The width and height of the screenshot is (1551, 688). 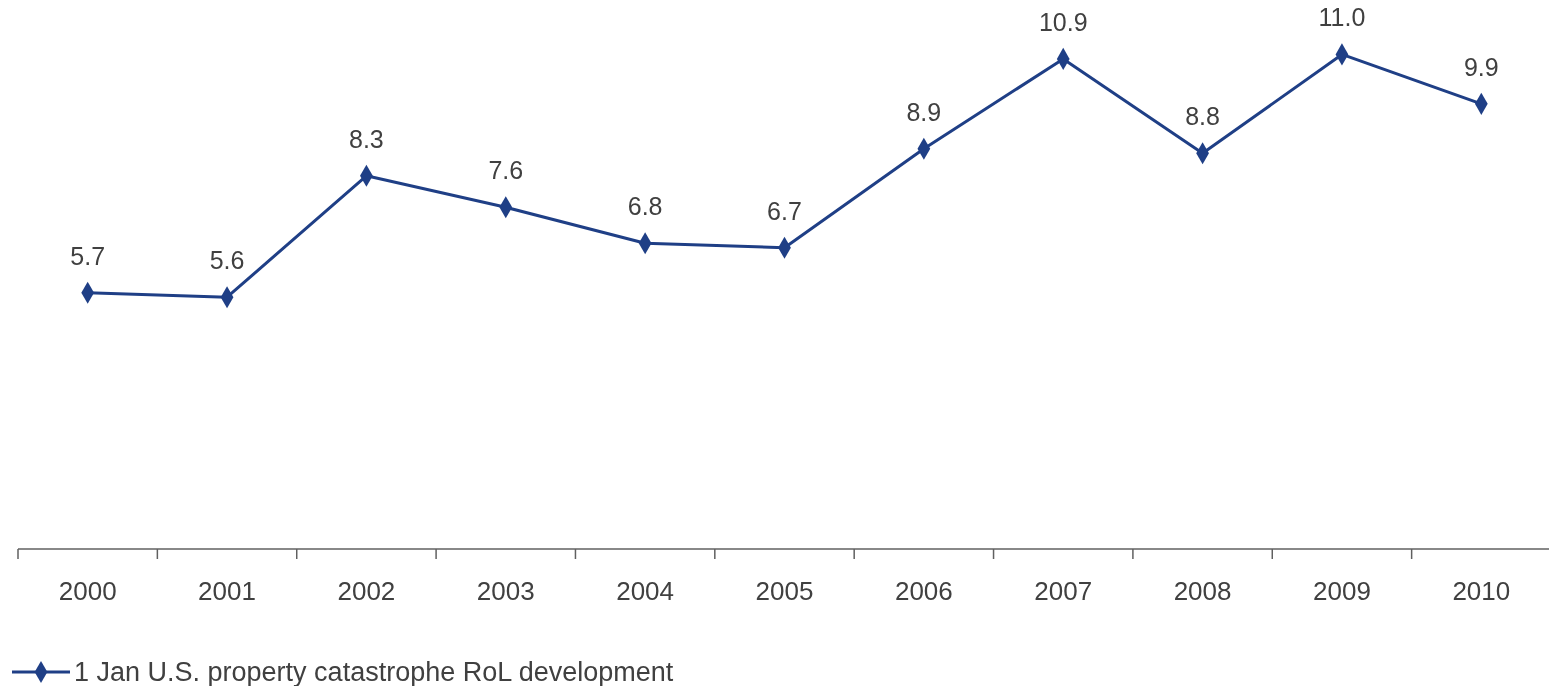 I want to click on data-label: 7.6, so click(x=506, y=170).